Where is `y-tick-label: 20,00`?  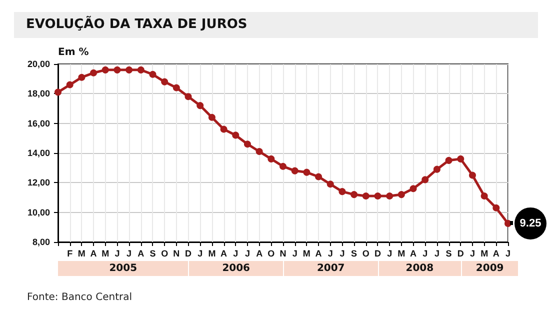
y-tick-label: 20,00 is located at coordinates (38, 64).